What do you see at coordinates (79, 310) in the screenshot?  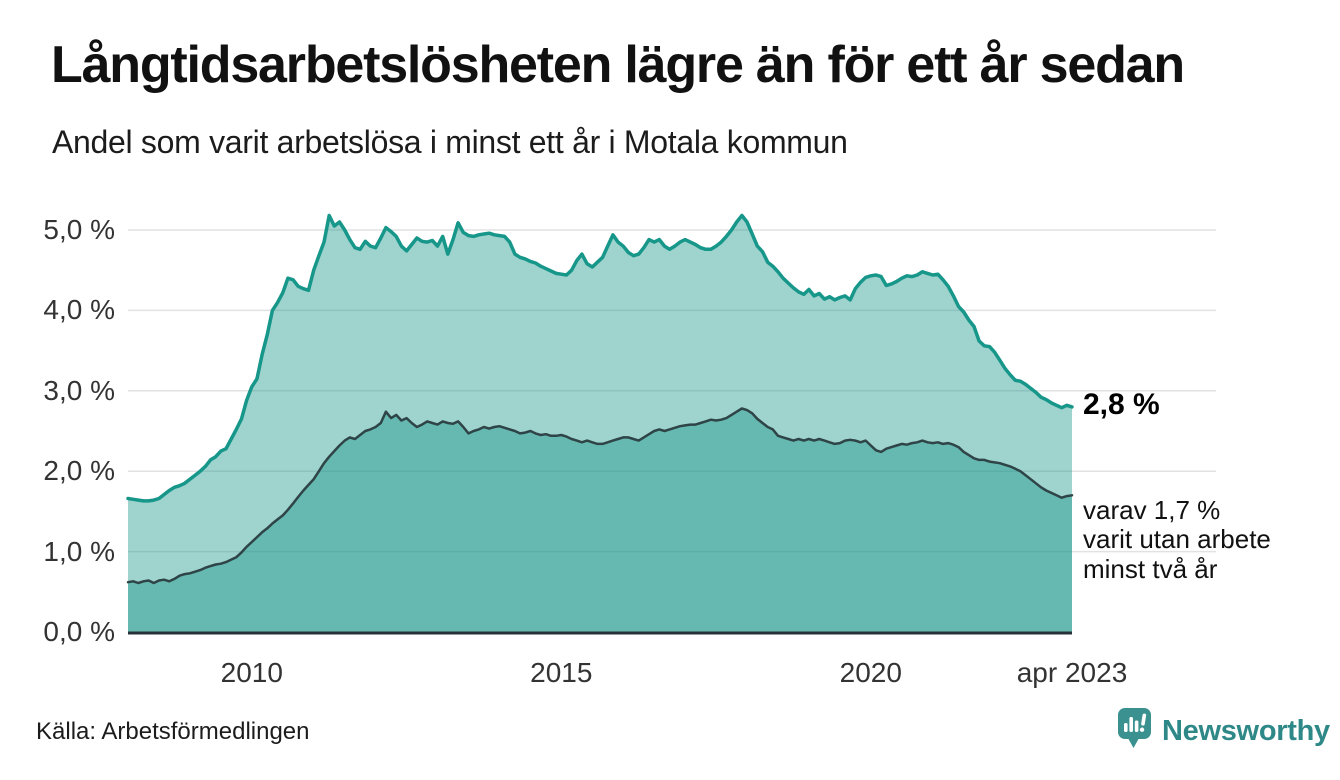 I see `y-tick-label: 4,0 %` at bounding box center [79, 310].